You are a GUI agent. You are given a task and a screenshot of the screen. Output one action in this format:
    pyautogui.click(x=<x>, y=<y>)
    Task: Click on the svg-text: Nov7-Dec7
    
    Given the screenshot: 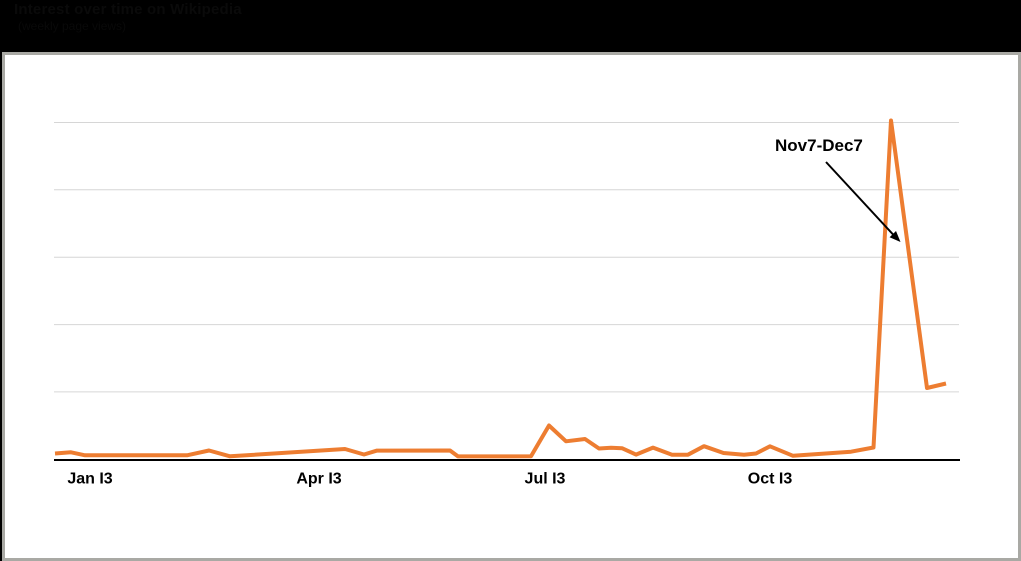 What is the action you would take?
    pyautogui.click(x=819, y=145)
    